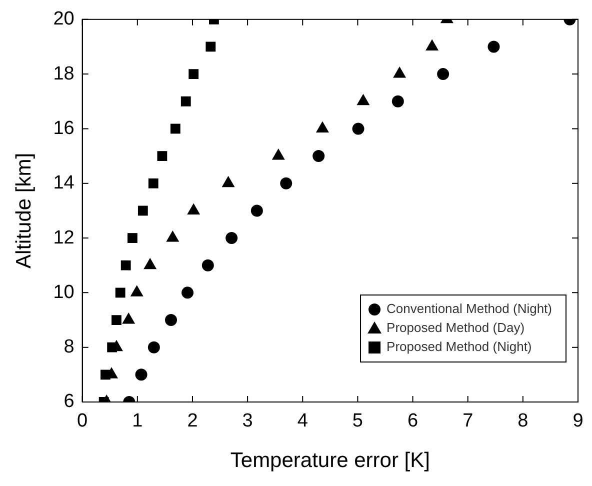 The image size is (592, 486). Describe the element at coordinates (192, 421) in the screenshot. I see `x-tick-label: 2` at that location.